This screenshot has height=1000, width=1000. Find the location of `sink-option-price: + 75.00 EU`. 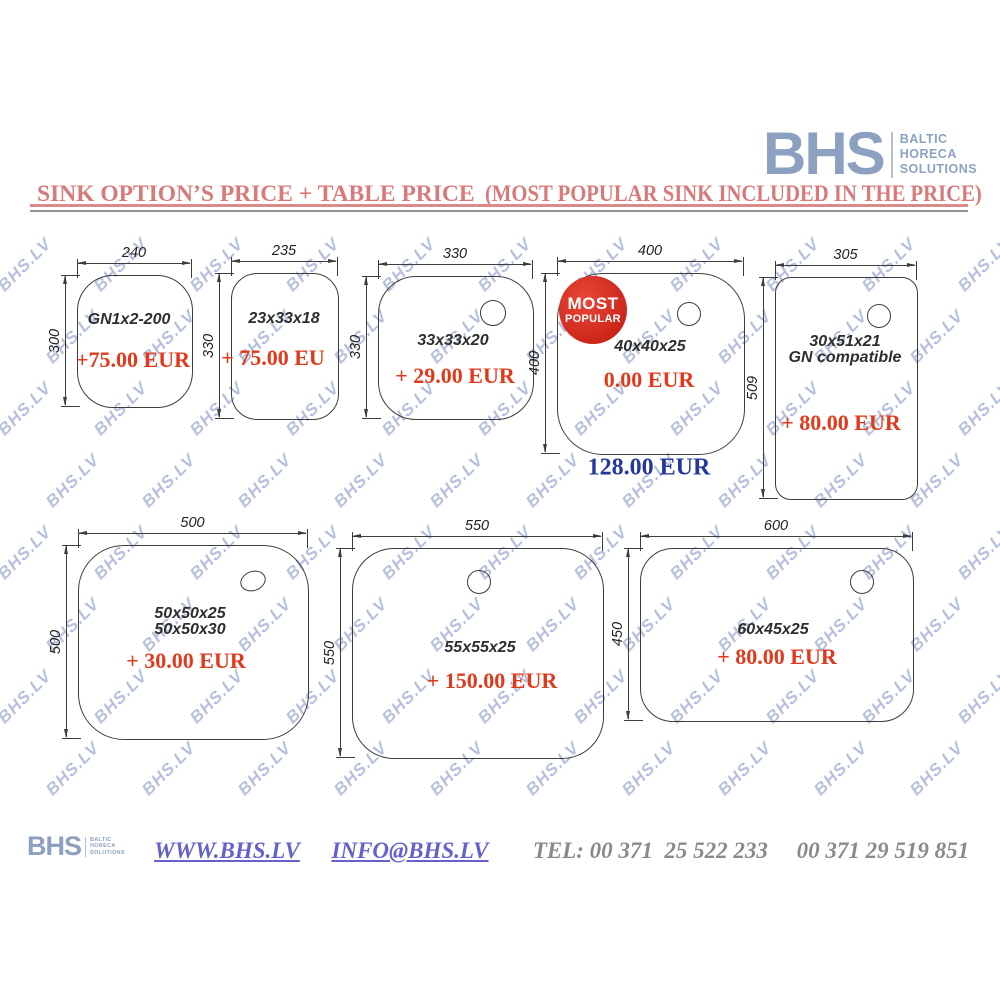

sink-option-price: + 75.00 EU is located at coordinates (273, 357).